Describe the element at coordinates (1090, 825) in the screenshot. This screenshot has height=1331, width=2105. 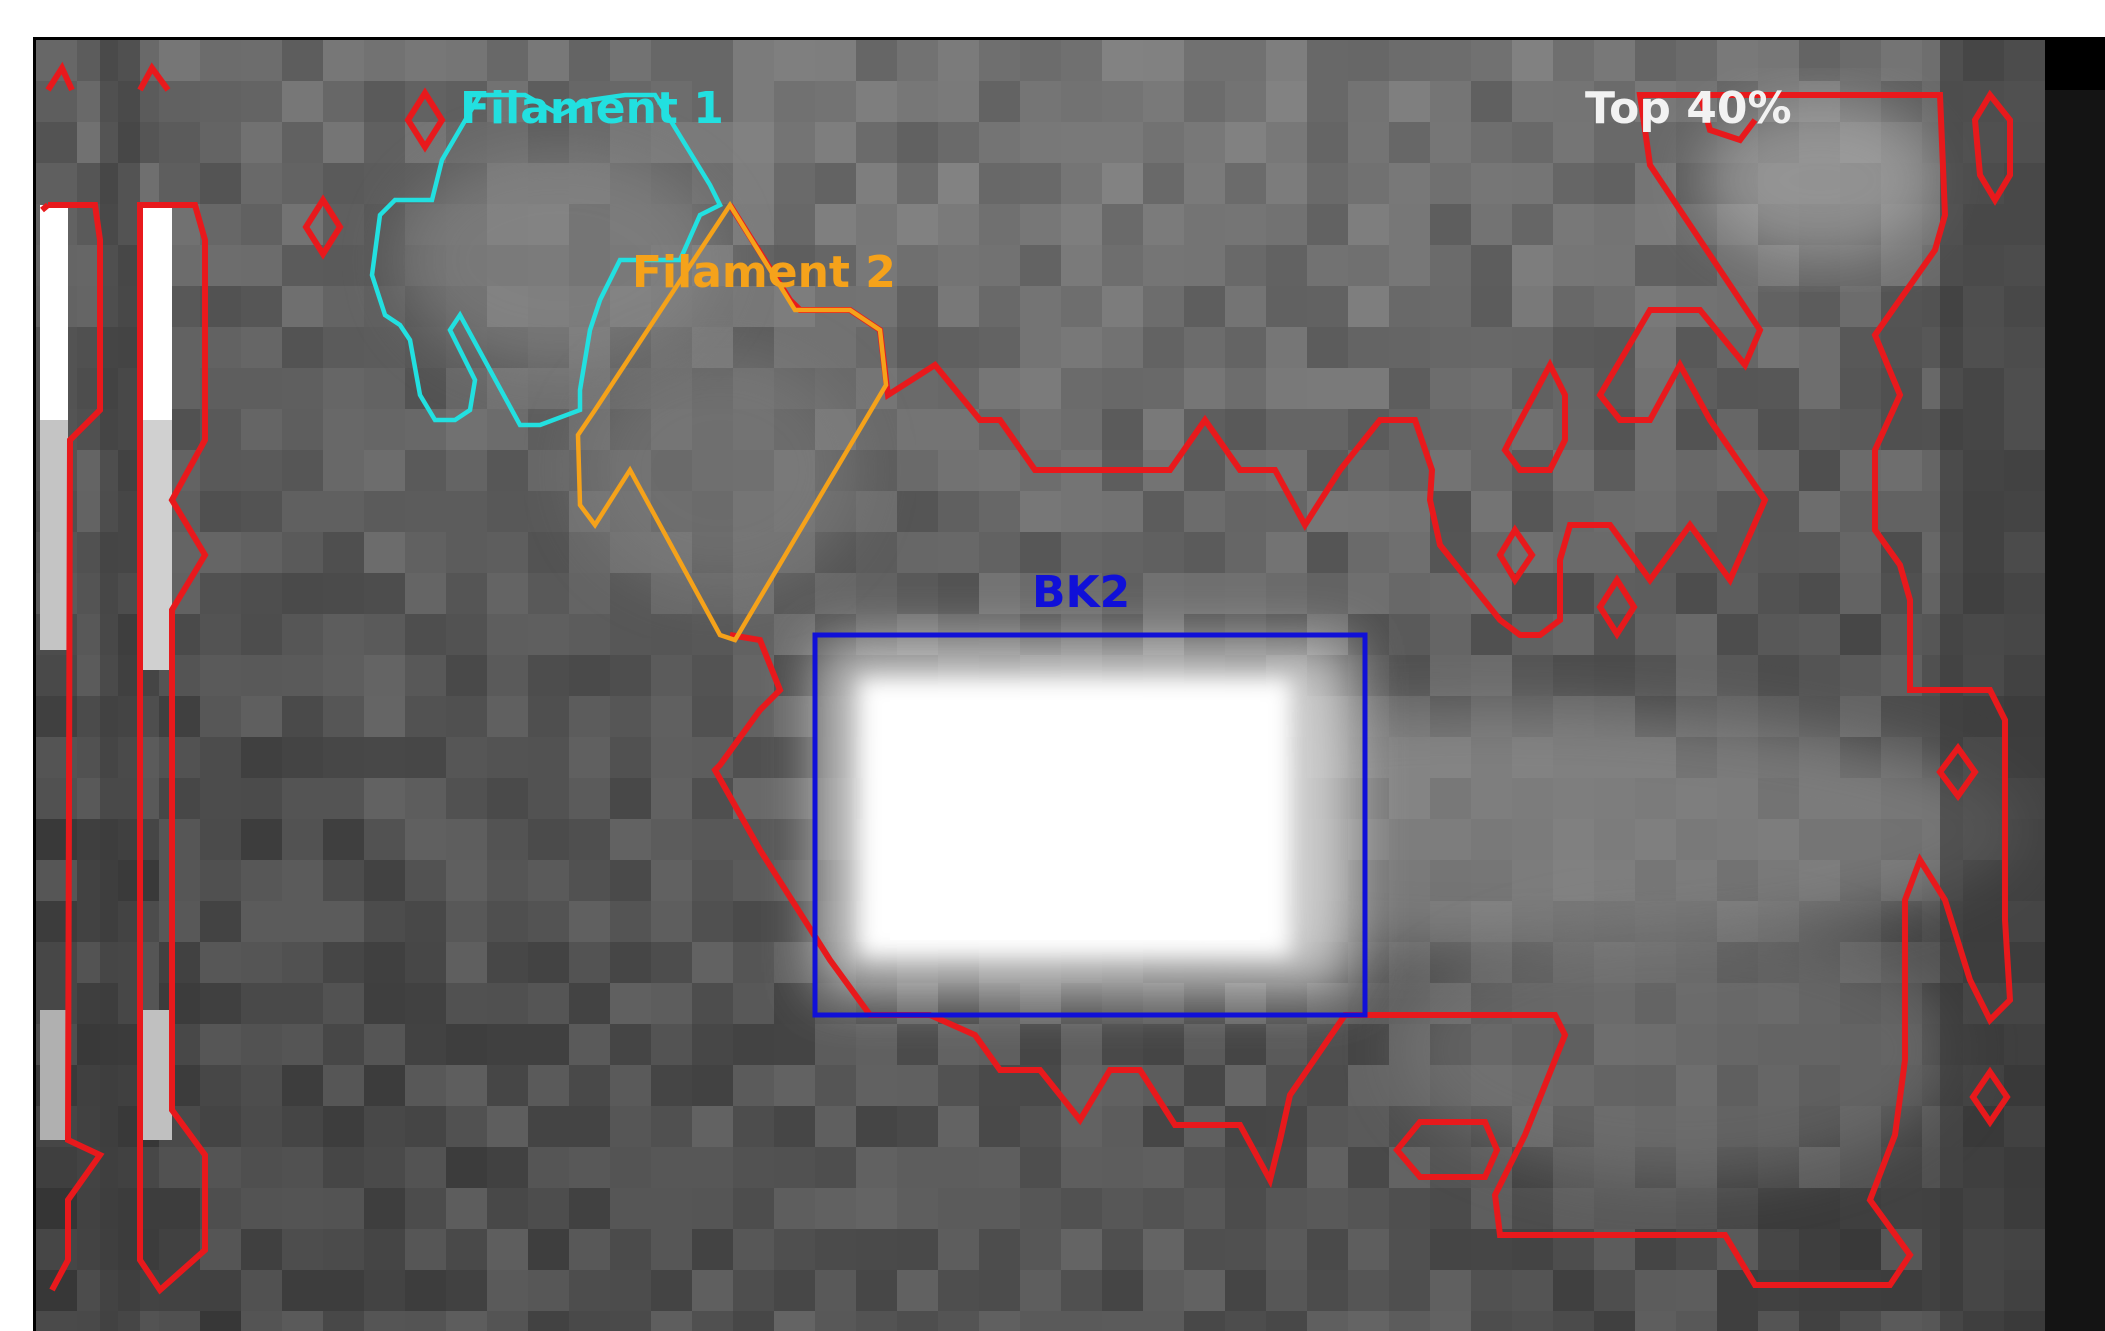
I see `bk2-region` at that location.